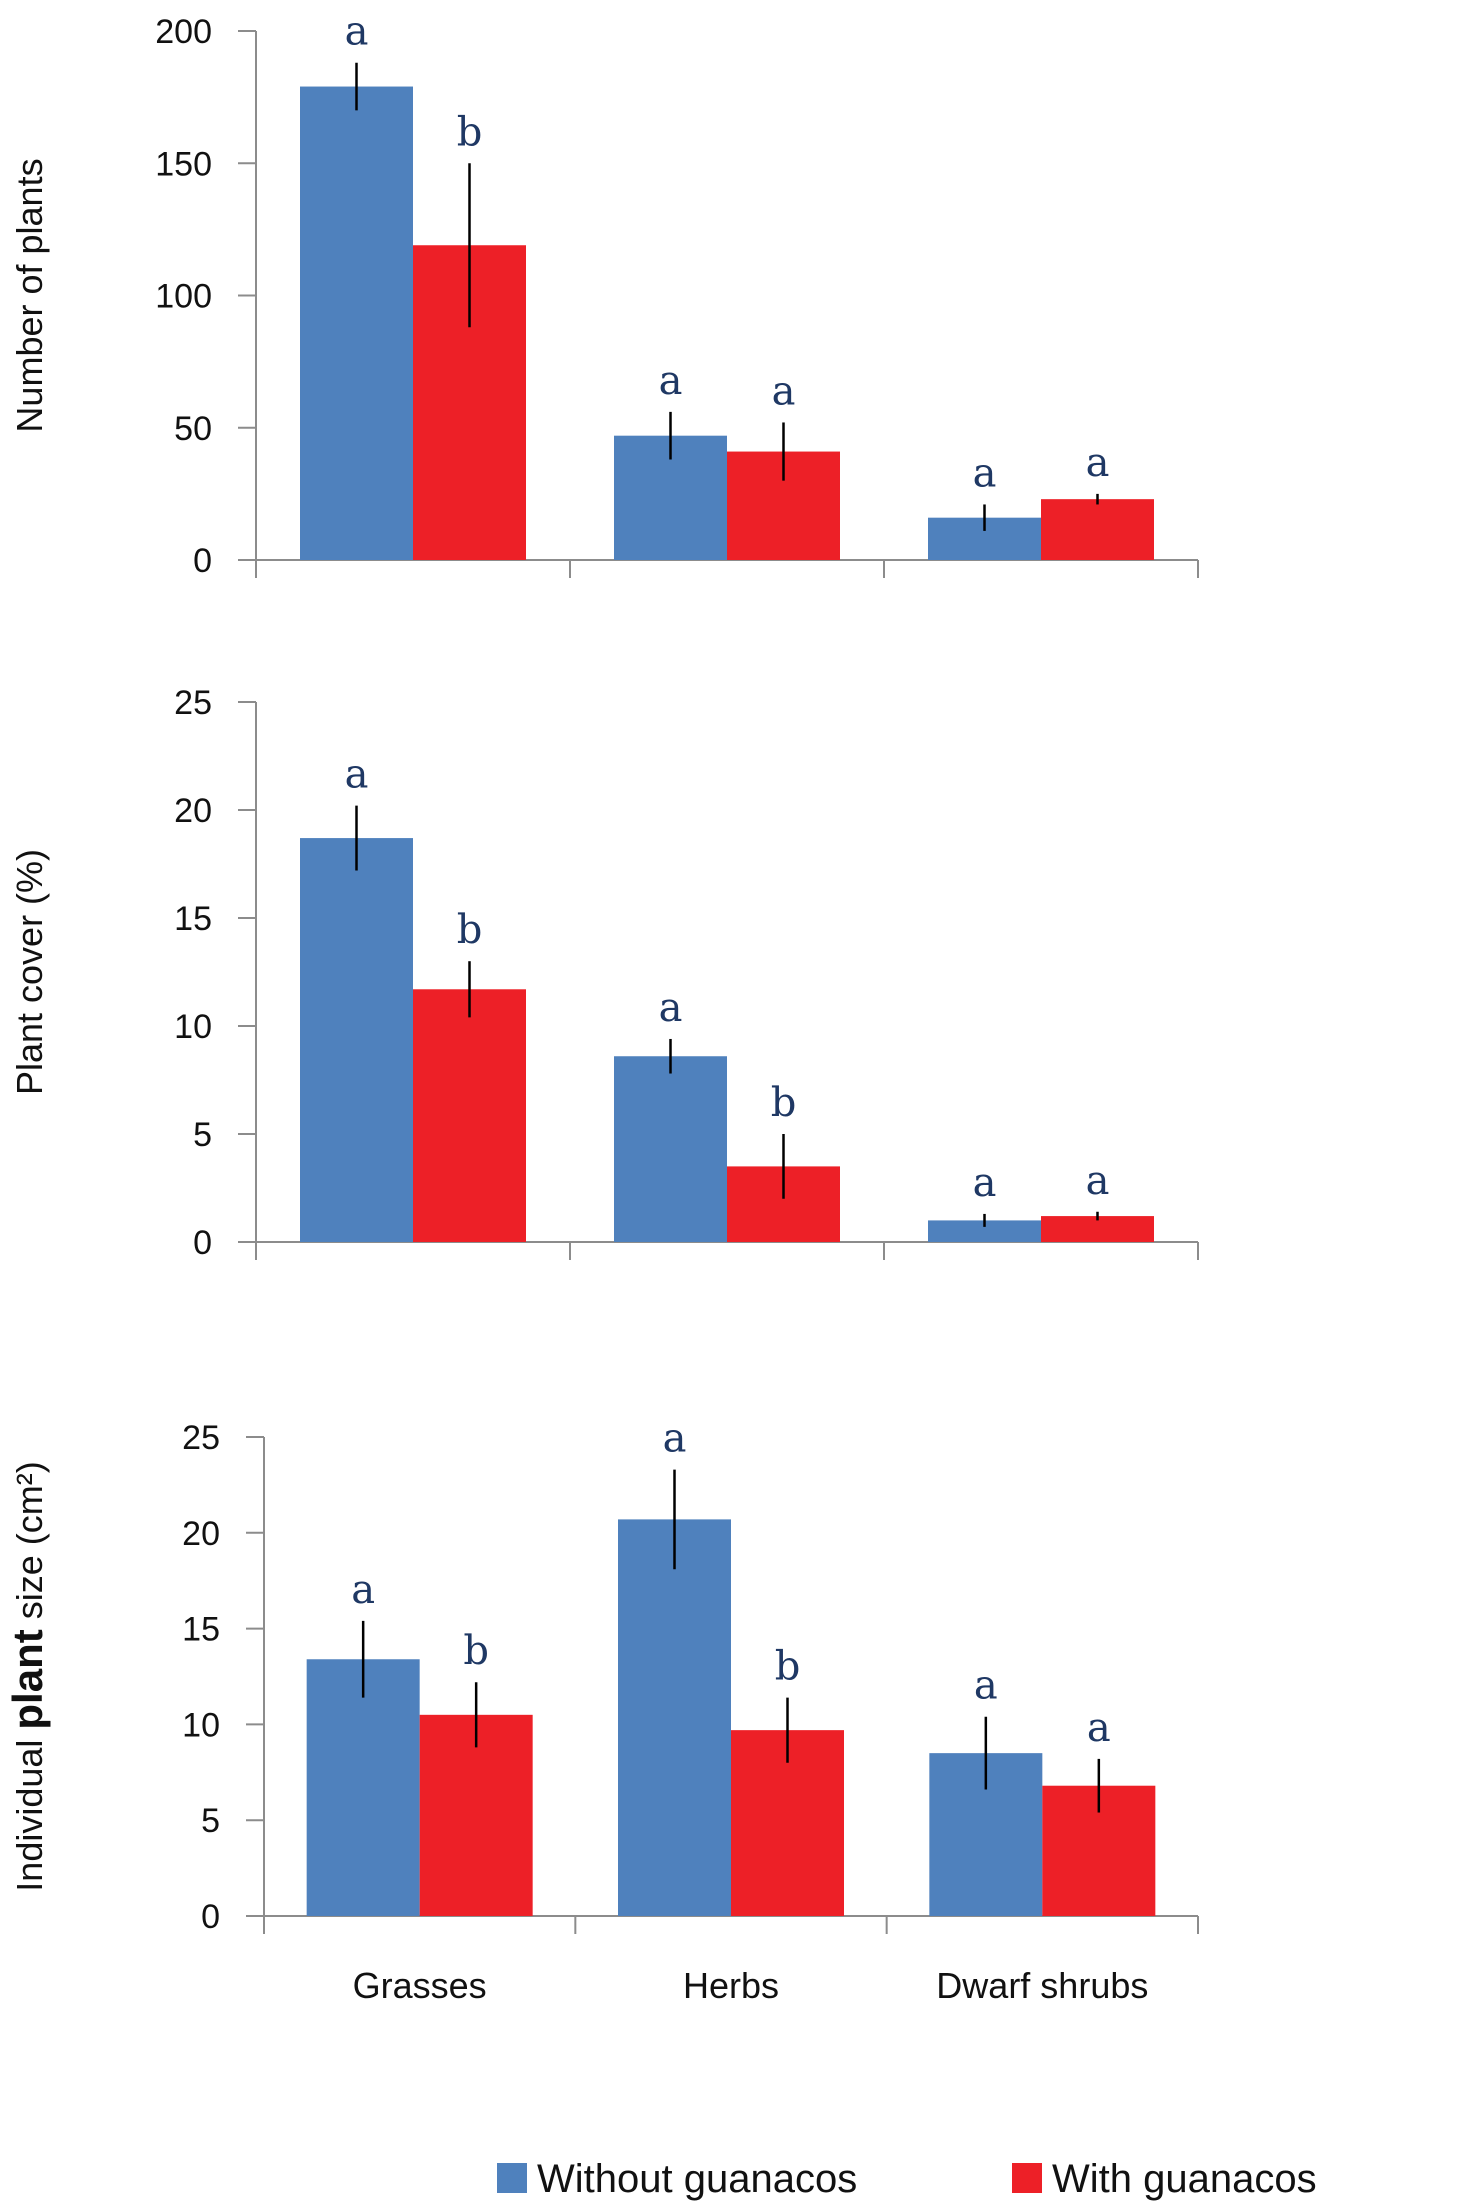 This screenshot has width=1478, height=2212. I want to click on y-axis-label: Individual plant size (cm²), so click(27, 1676).